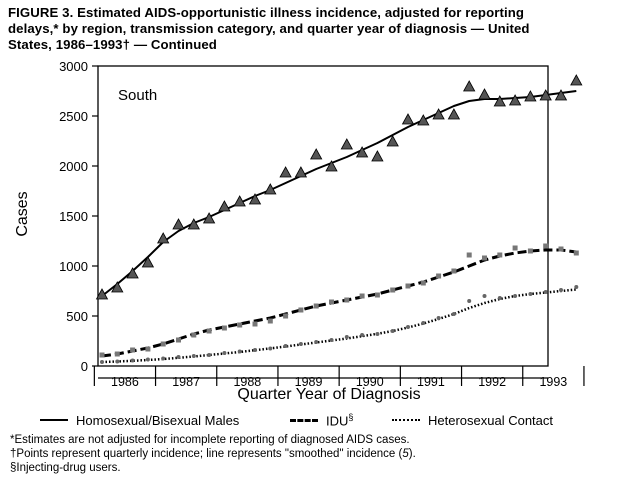 Image resolution: width=640 pixels, height=480 pixels. What do you see at coordinates (370, 382) in the screenshot?
I see `x-tick-label-1990: 1990` at bounding box center [370, 382].